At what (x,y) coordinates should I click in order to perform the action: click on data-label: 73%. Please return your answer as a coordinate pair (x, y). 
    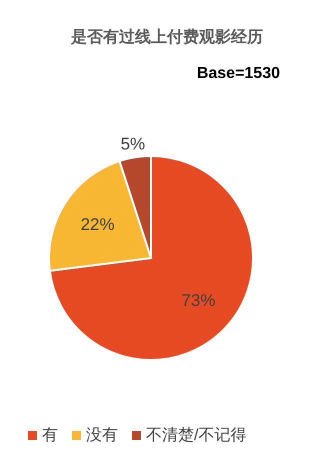
    Looking at the image, I should click on (198, 300).